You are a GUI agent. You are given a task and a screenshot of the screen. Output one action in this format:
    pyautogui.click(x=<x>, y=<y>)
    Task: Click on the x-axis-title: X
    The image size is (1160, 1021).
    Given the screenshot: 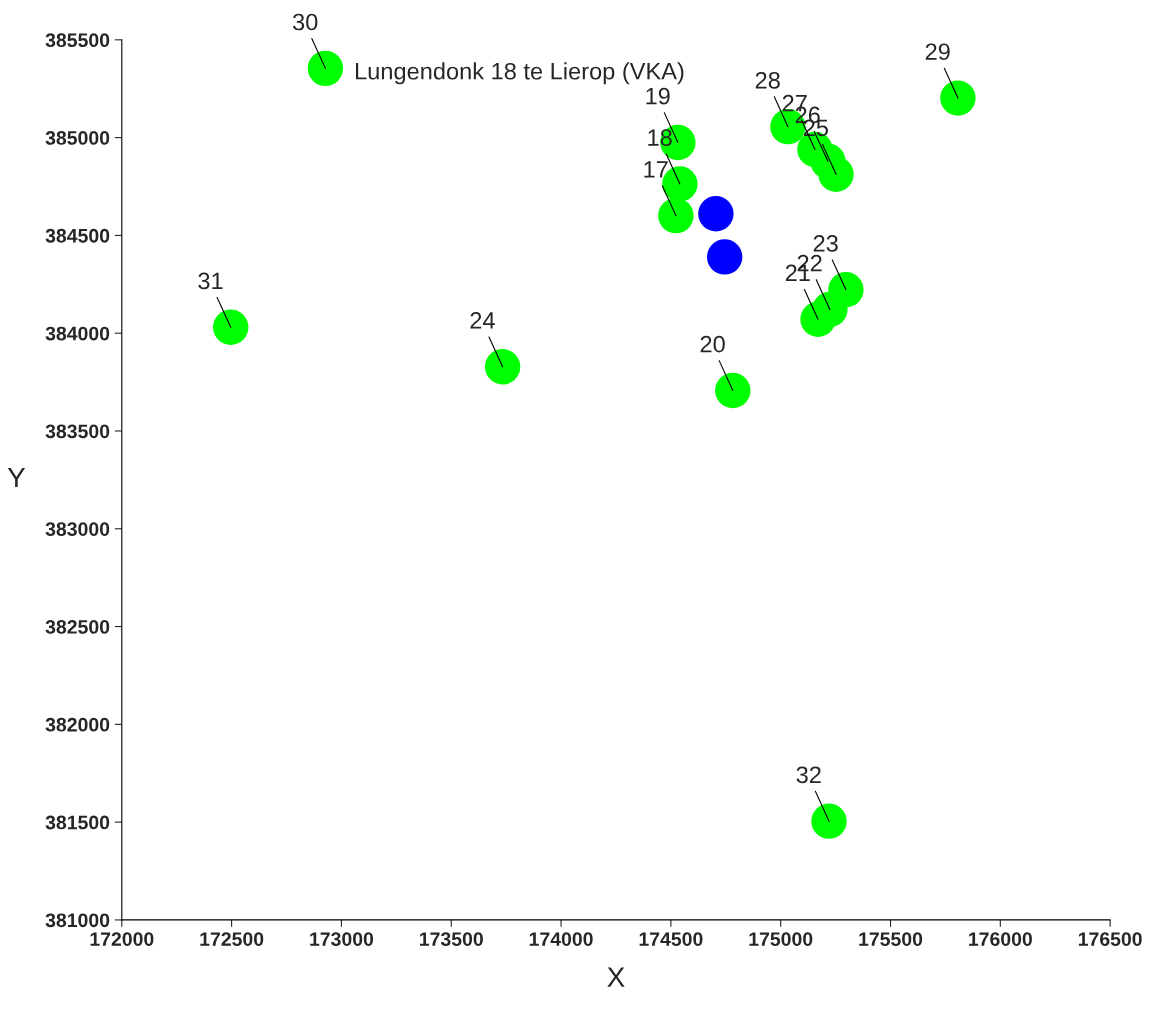 What is the action you would take?
    pyautogui.click(x=616, y=977)
    